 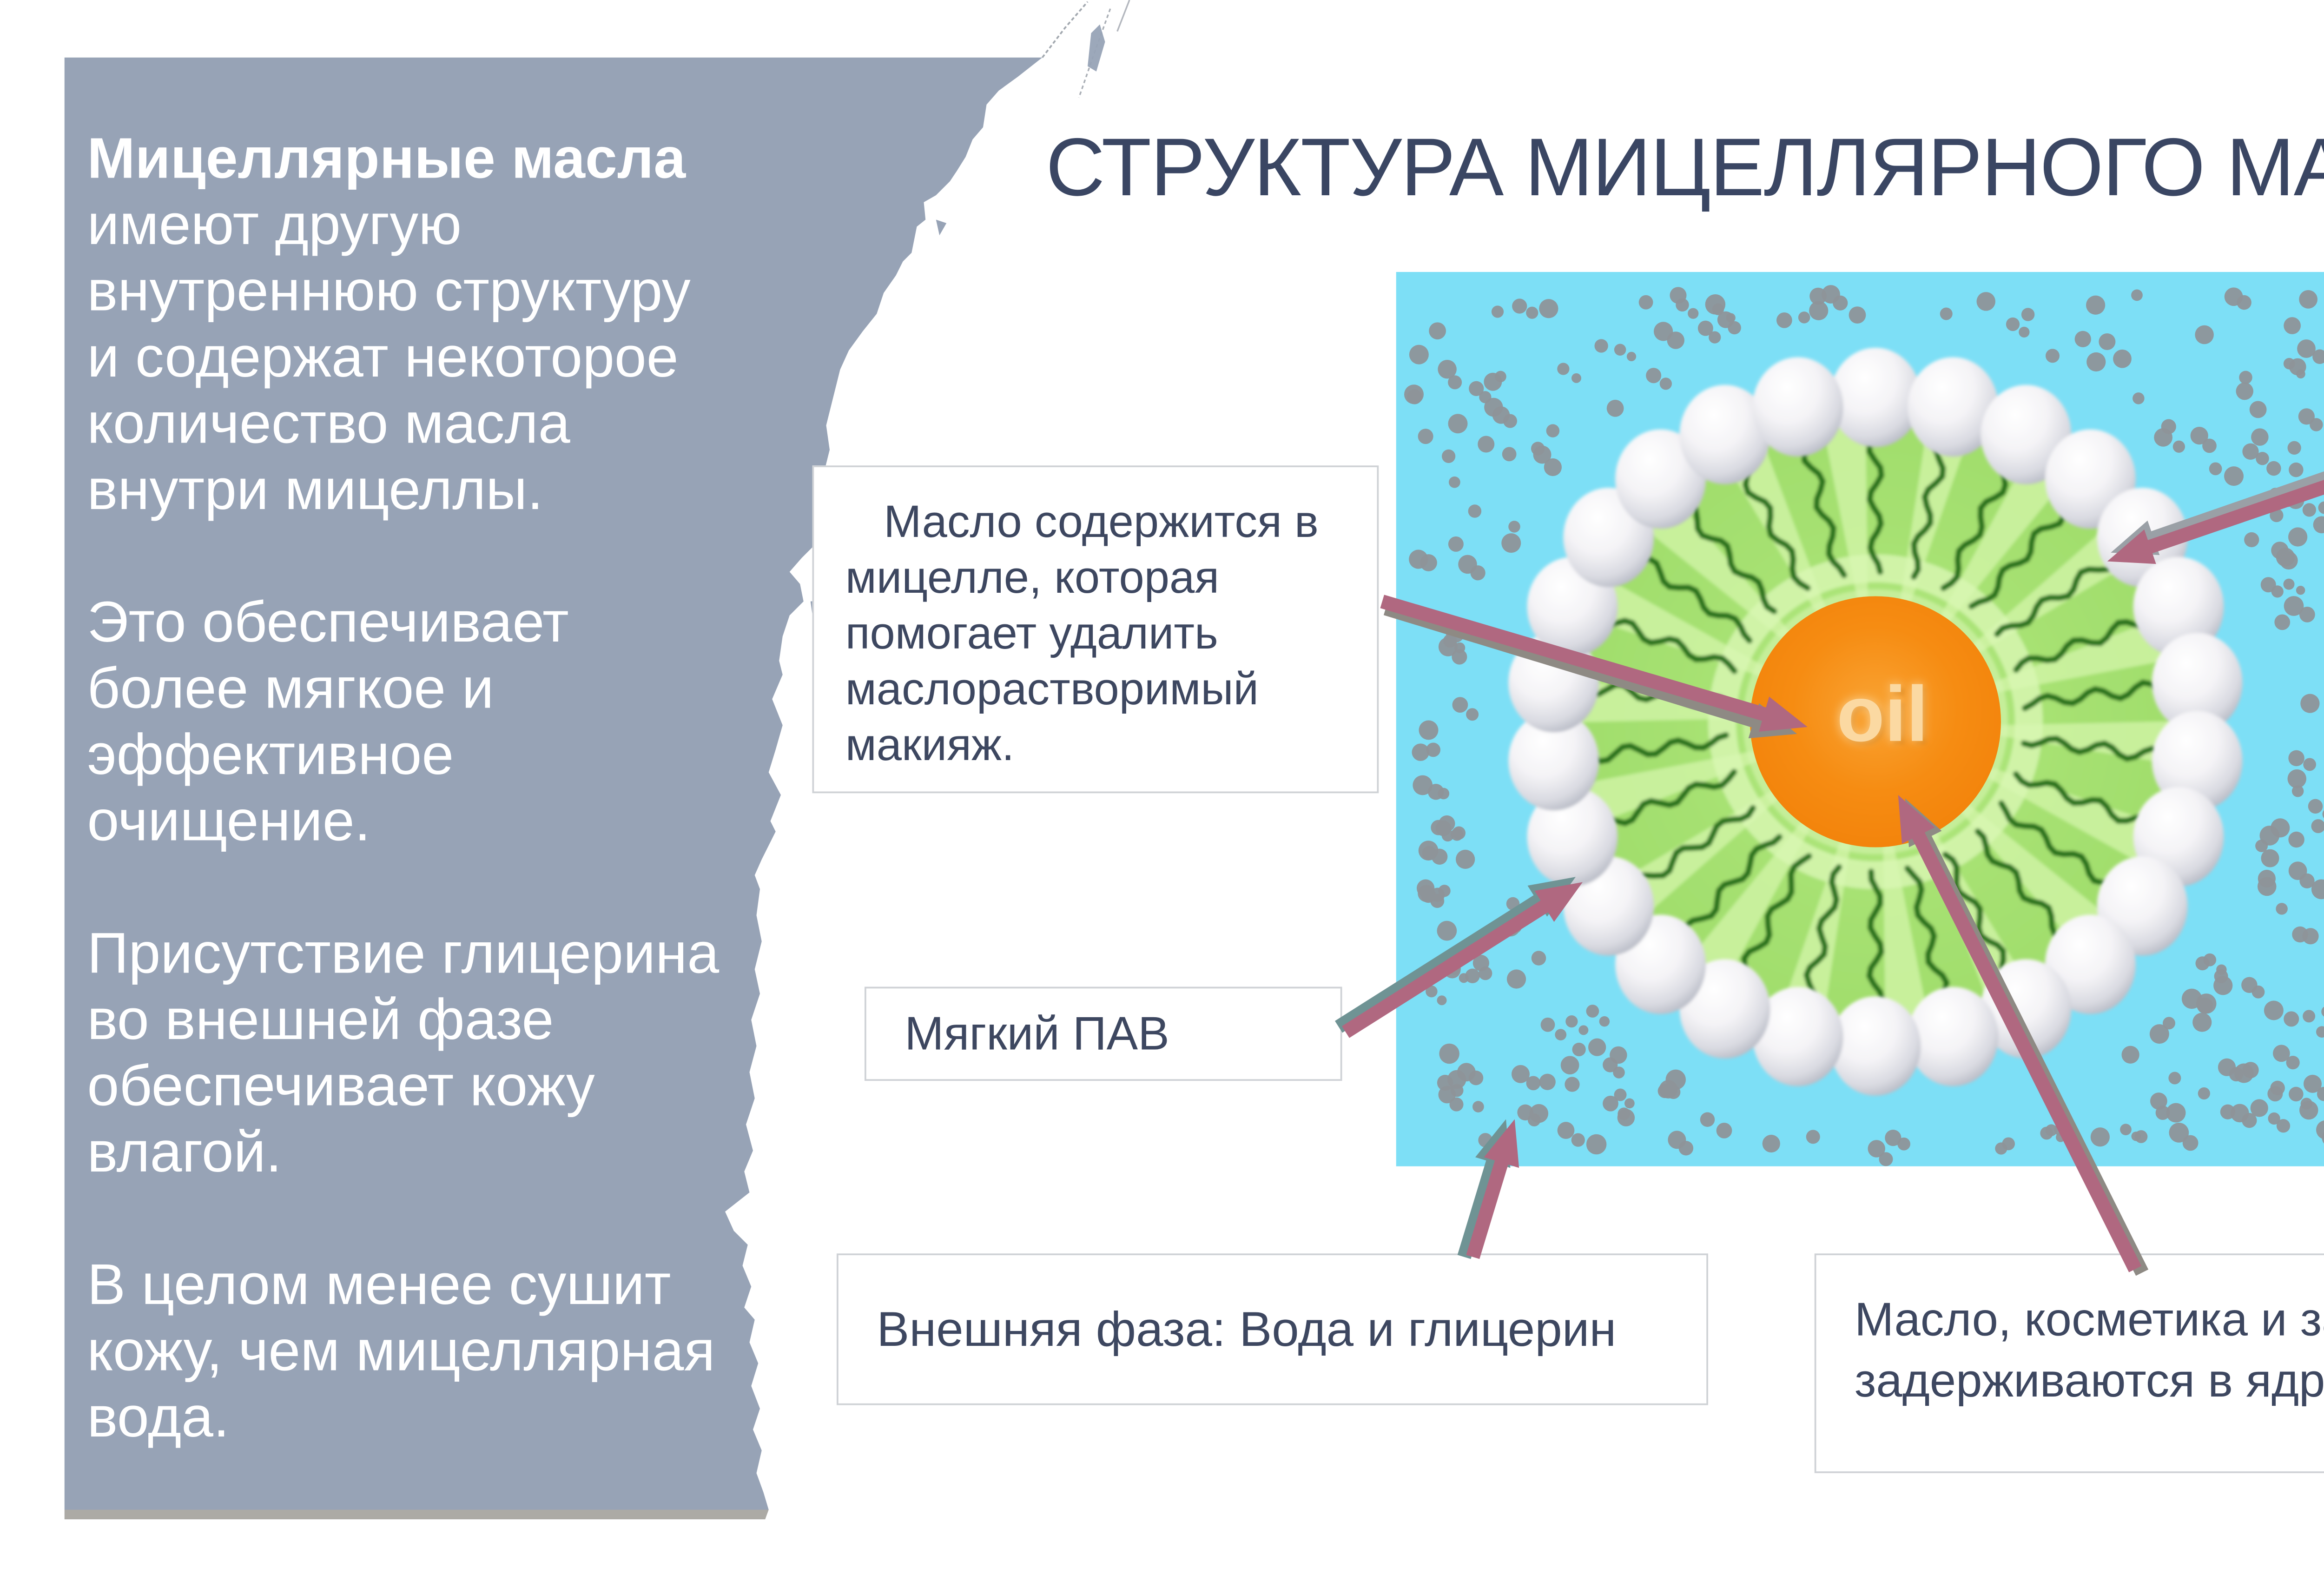 I want to click on oil-core, so click(x=1875, y=721).